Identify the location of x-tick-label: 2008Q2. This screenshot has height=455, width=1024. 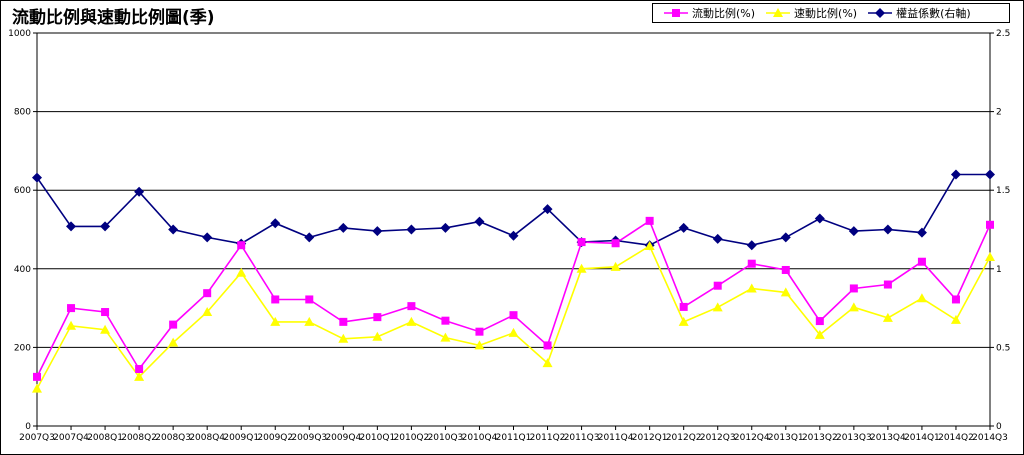
(139, 438).